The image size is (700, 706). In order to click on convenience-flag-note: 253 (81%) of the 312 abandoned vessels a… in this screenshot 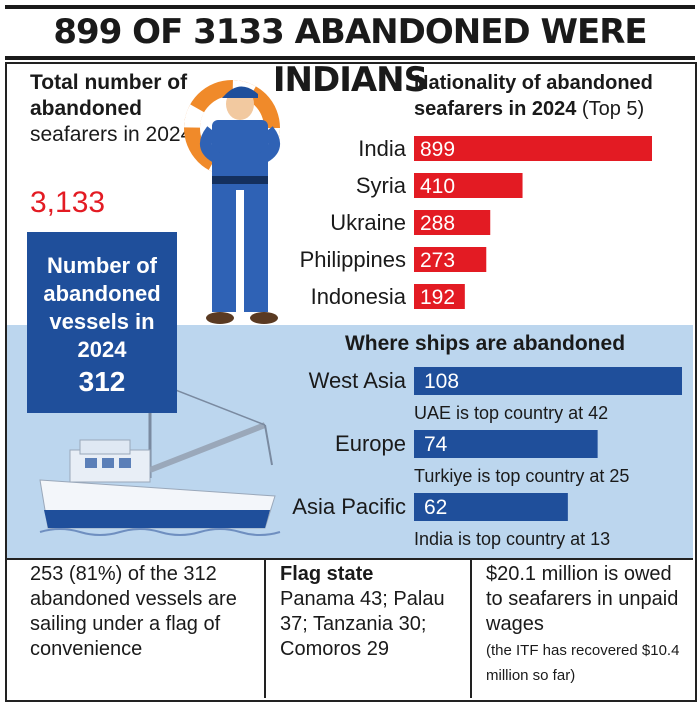, I will do `click(142, 629)`.